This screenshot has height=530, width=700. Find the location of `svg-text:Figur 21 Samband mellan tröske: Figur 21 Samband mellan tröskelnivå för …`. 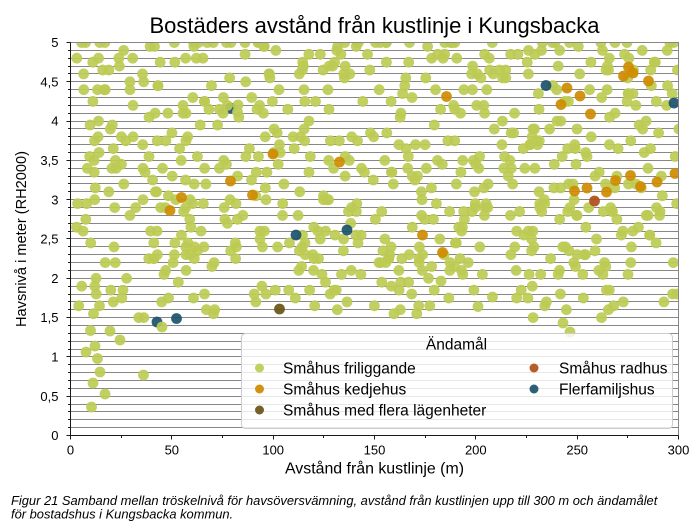

svg-text:Figur 21 Samband mellan tröske: Figur 21 Samband mellan tröskelnivå för … is located at coordinates (335, 500).